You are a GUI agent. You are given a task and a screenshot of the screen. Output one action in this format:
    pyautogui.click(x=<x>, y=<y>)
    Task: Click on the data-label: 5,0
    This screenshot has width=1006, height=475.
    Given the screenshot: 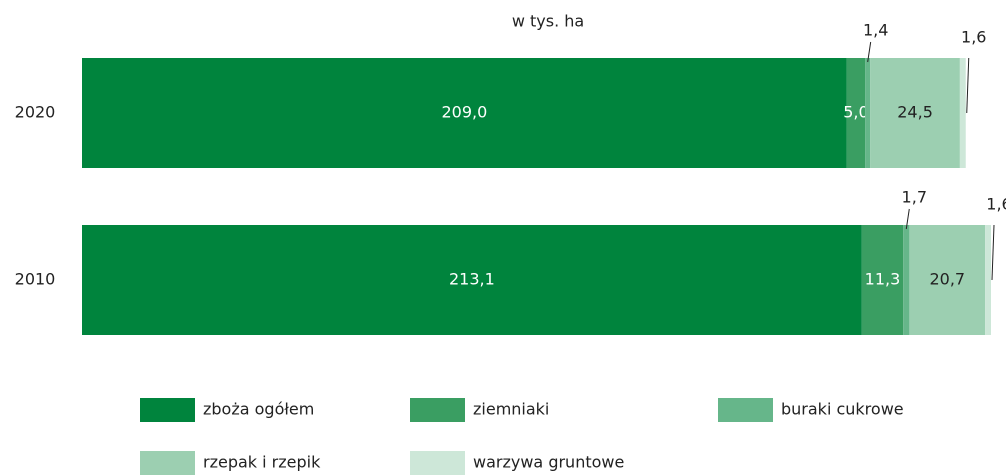 What is the action you would take?
    pyautogui.click(x=855, y=112)
    